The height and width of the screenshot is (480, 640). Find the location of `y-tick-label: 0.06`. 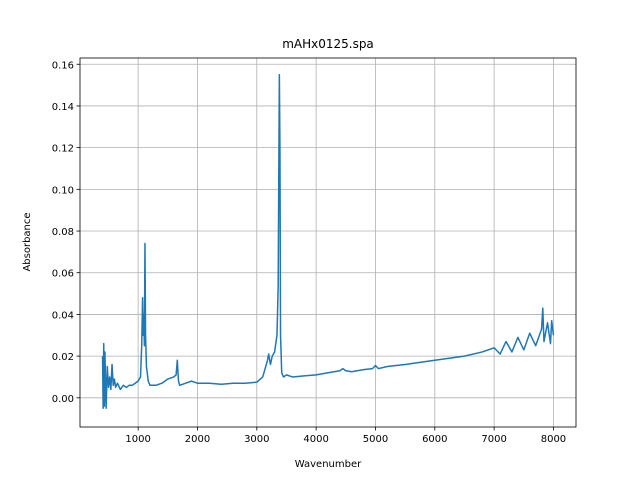

y-tick-label: 0.06 is located at coordinates (63, 274).